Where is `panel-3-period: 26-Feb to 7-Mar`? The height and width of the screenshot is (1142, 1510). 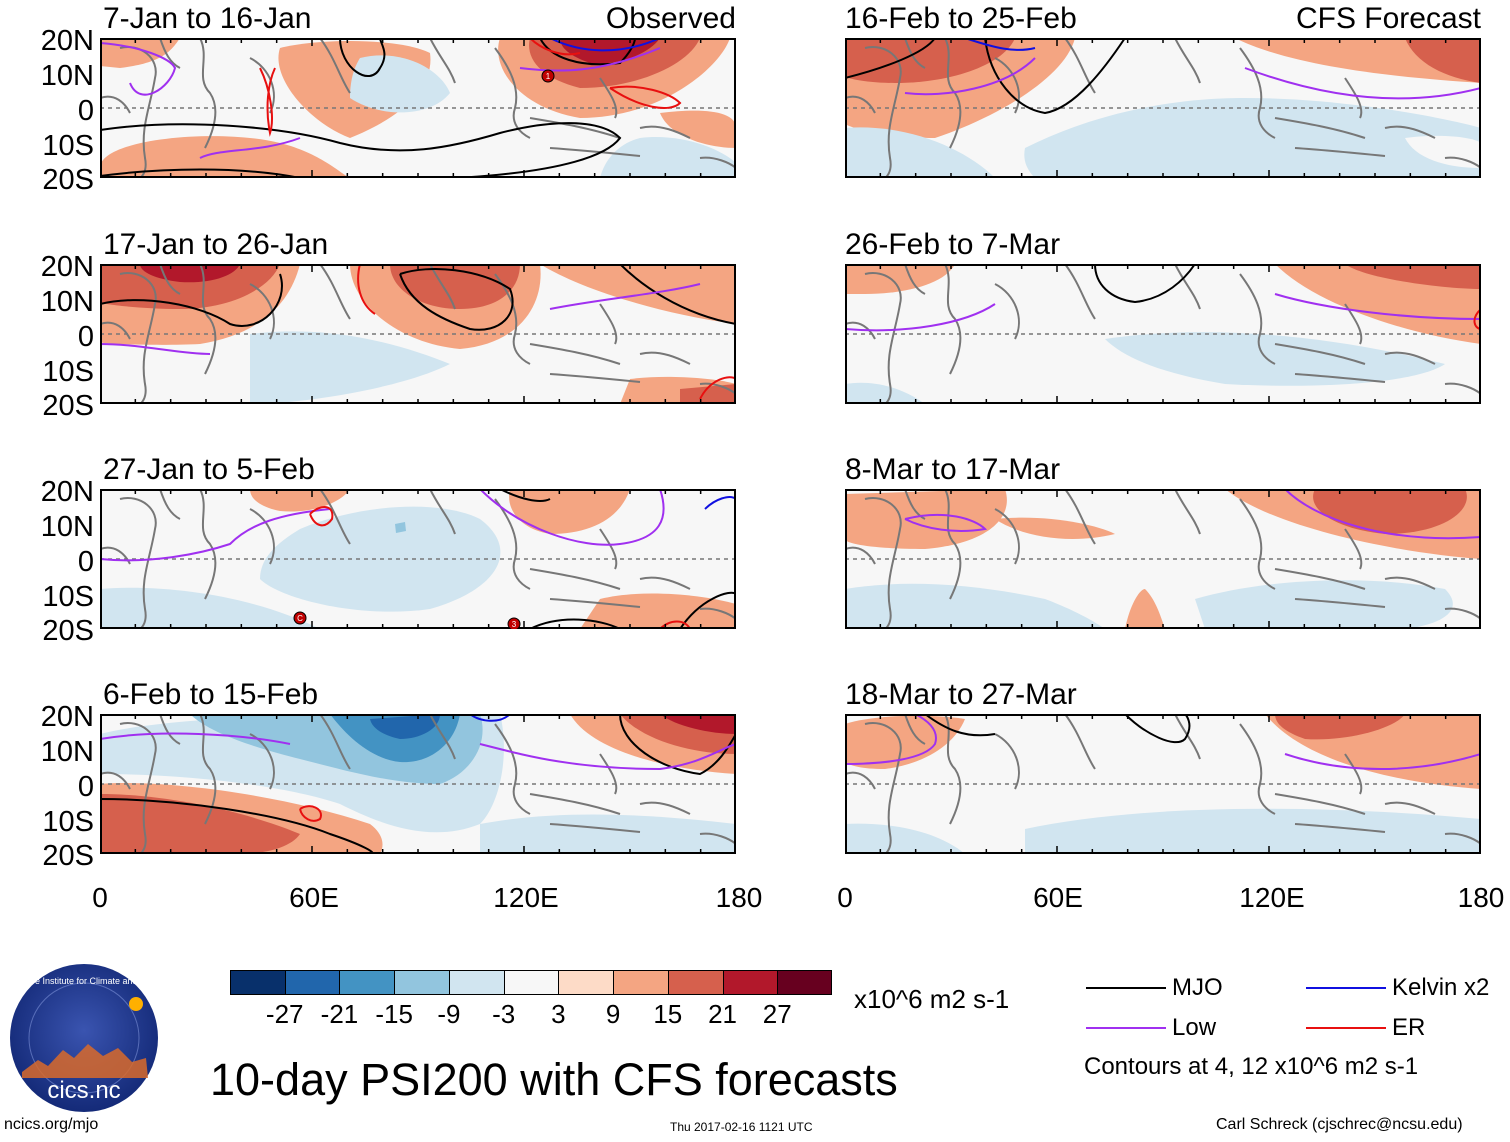 panel-3-period: 26-Feb to 7-Mar is located at coordinates (953, 244).